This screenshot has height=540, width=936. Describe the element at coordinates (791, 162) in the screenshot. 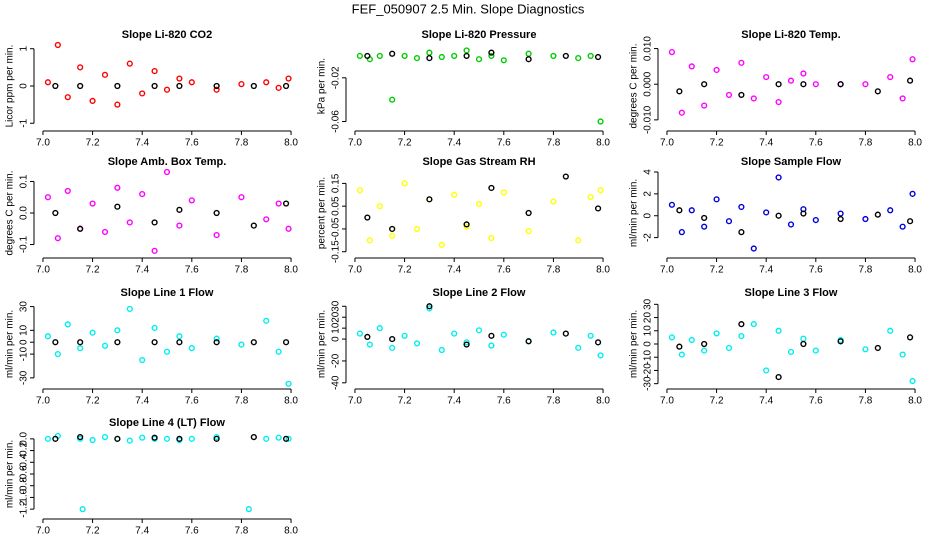

I see `panel-title: Slope Sample Flow` at that location.